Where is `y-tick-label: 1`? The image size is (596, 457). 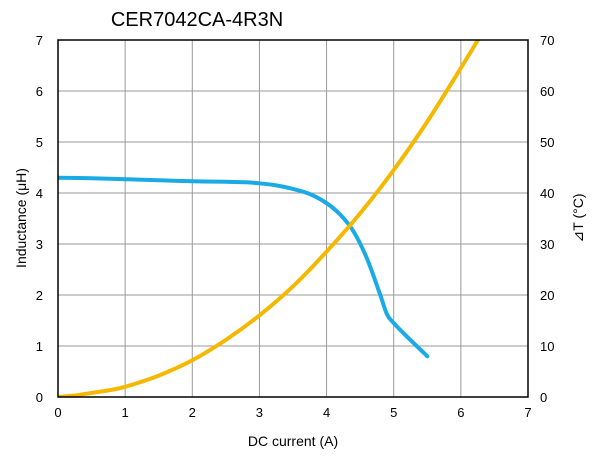 y-tick-label: 1 is located at coordinates (39, 346).